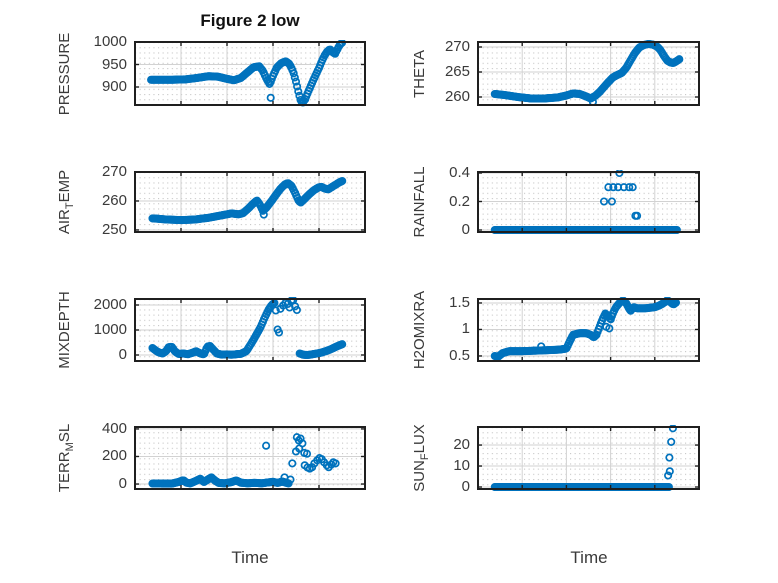 The width and height of the screenshot is (778, 583). Describe the element at coordinates (250, 458) in the screenshot. I see `plot-area-TERR_MSL` at that location.